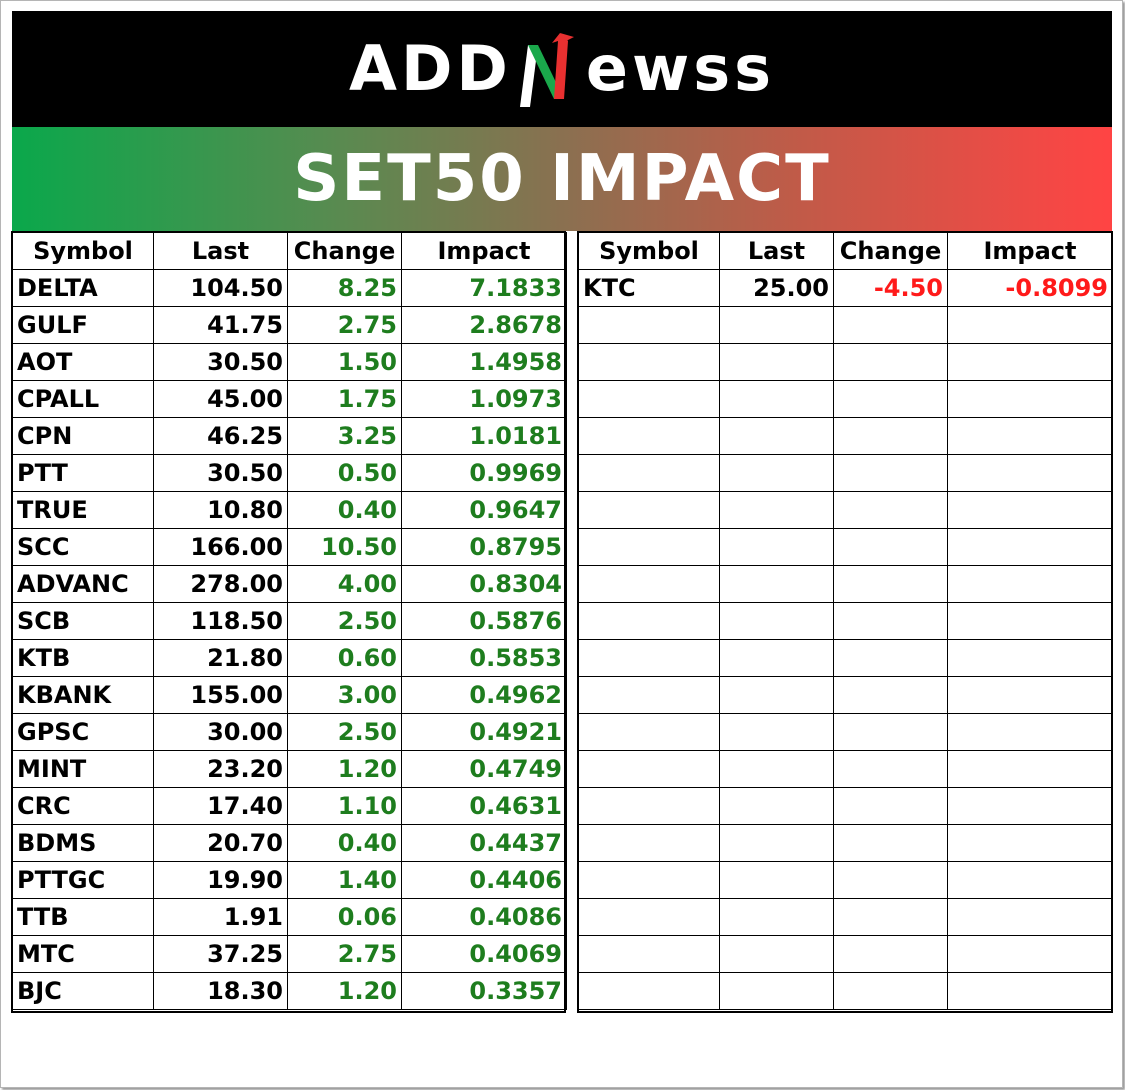 This screenshot has height=1090, width=1125. What do you see at coordinates (83, 362) in the screenshot?
I see `symbol-cell: AOT` at bounding box center [83, 362].